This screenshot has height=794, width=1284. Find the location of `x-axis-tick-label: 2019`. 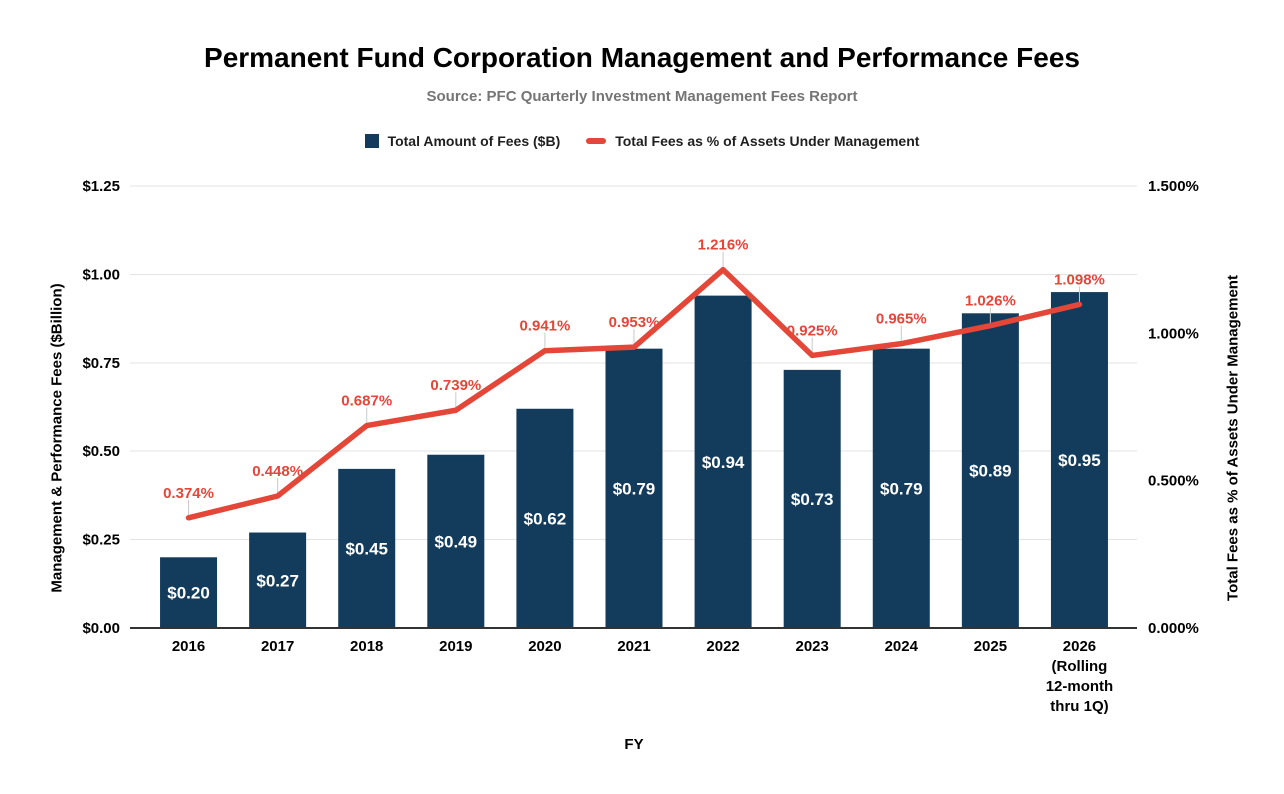

x-axis-tick-label: 2019 is located at coordinates (455, 646).